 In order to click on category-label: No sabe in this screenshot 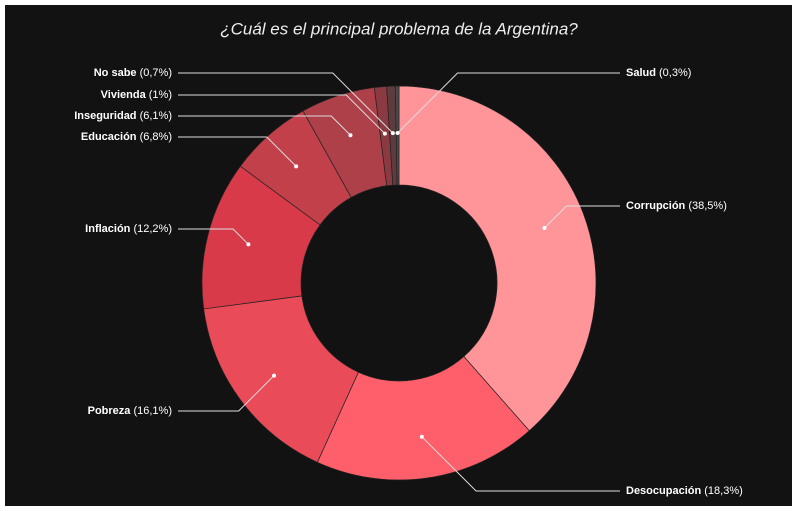, I will do `click(115, 73)`.